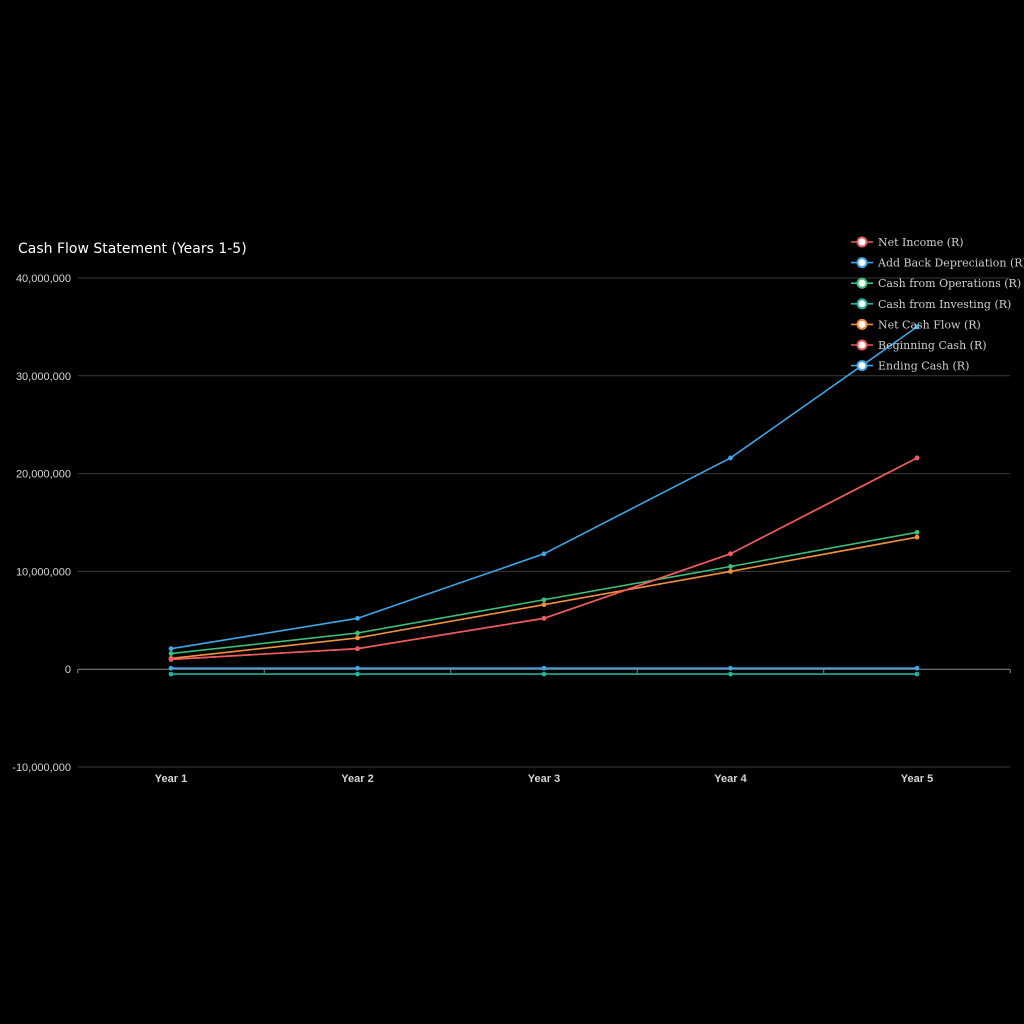  Describe the element at coordinates (43, 572) in the screenshot. I see `y-tick-label: 10,000,000` at that location.